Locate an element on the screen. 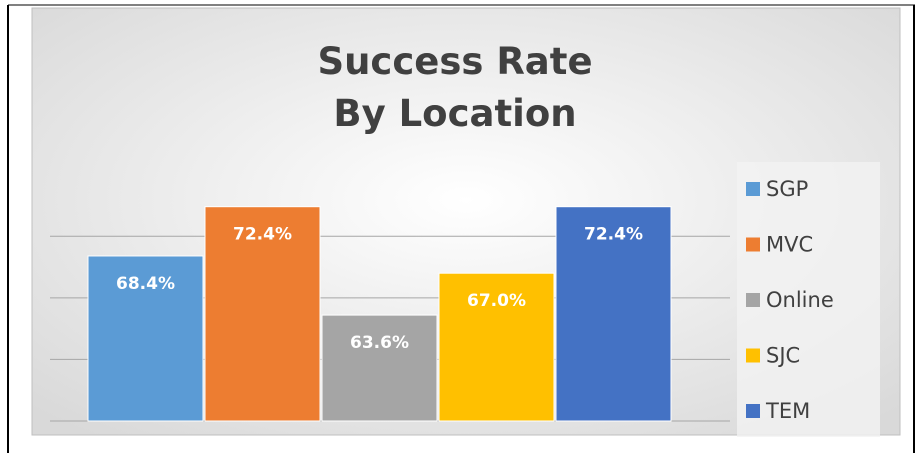 The width and height of the screenshot is (923, 453). data-label: 63.6% is located at coordinates (379, 343).